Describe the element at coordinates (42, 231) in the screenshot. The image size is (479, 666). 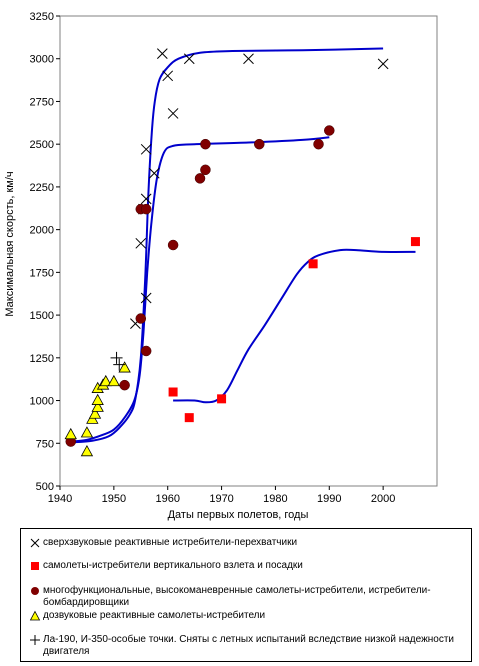
I see `y-tick-label: 2000` at that location.